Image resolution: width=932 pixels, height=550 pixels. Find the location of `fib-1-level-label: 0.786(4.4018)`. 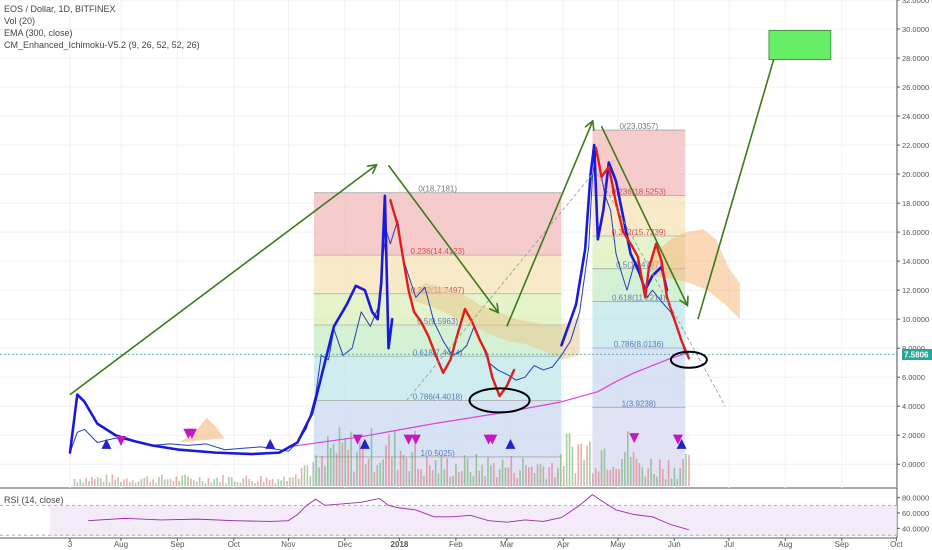

fib-1-level-label: 0.786(4.4018) is located at coordinates (438, 396).